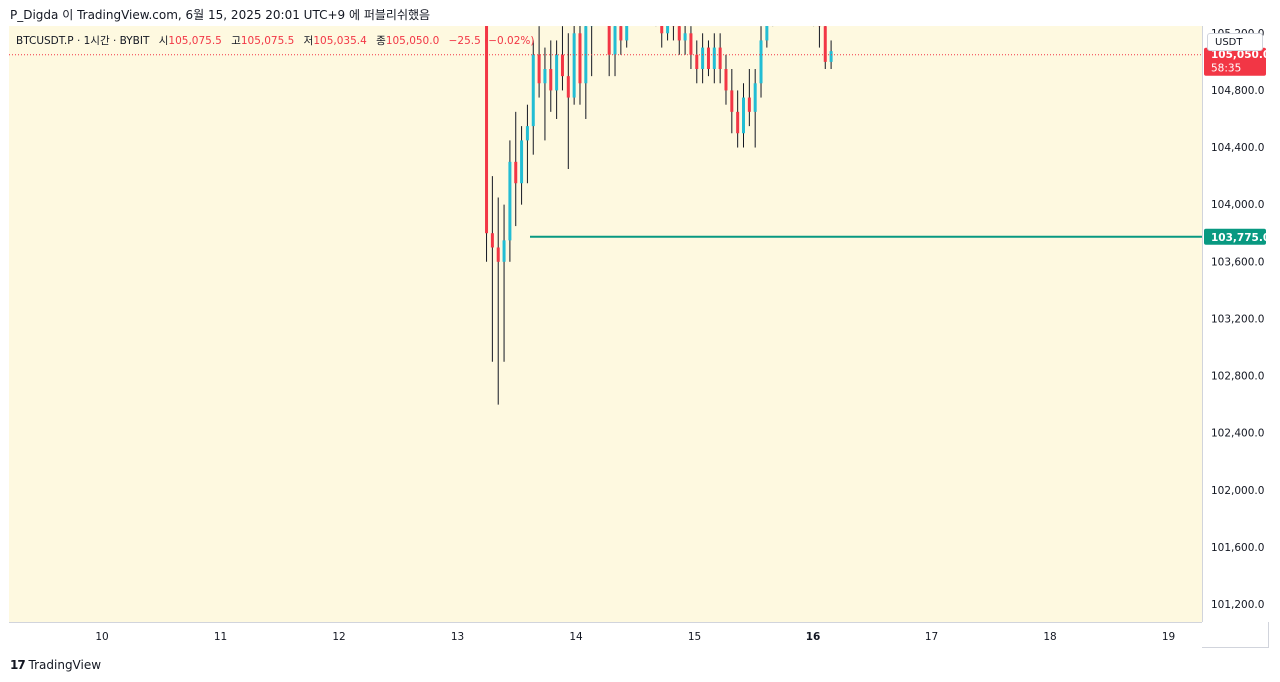 This screenshot has width=1280, height=682. What do you see at coordinates (308, 41) in the screenshot?
I see `legend-low-label: 저` at bounding box center [308, 41].